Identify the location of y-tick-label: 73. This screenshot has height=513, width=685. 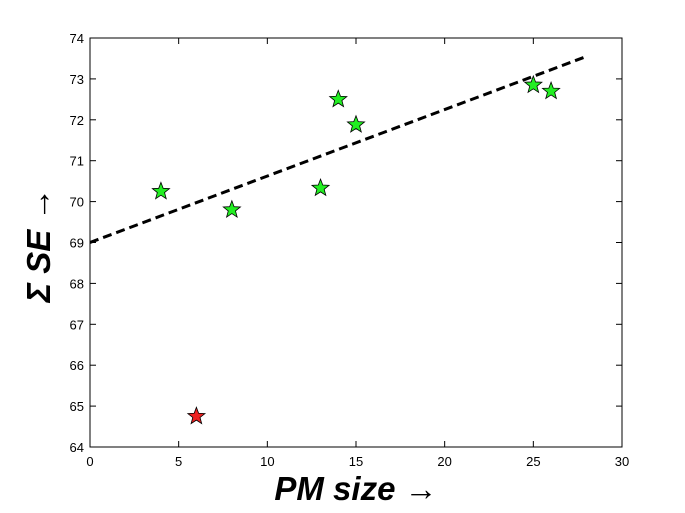
(77, 79).